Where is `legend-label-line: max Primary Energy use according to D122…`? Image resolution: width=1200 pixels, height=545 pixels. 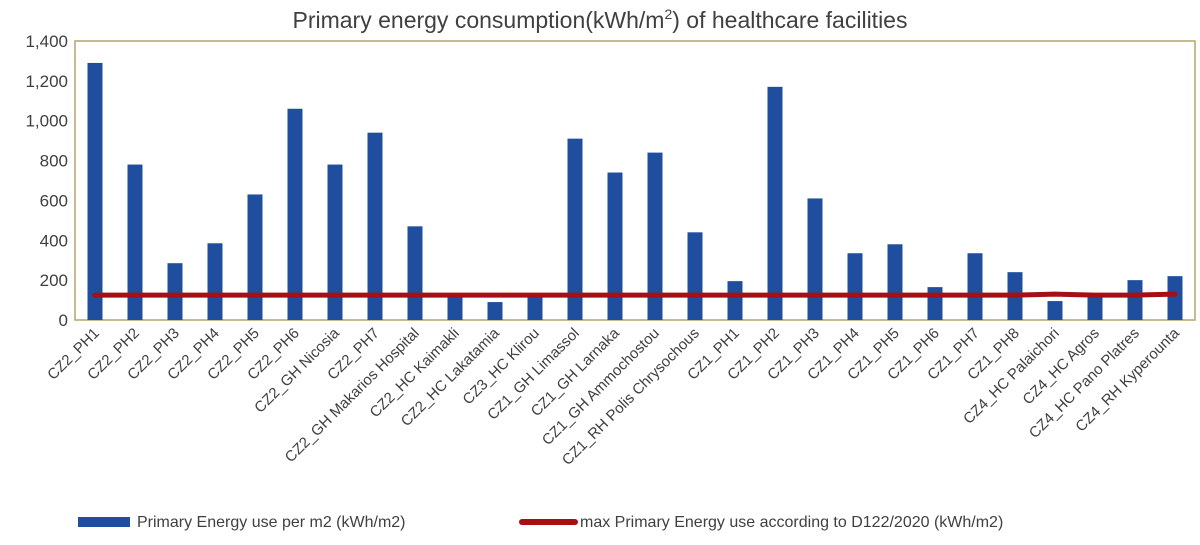
legend-label-line: max Primary Energy use according to D122… is located at coordinates (791, 522).